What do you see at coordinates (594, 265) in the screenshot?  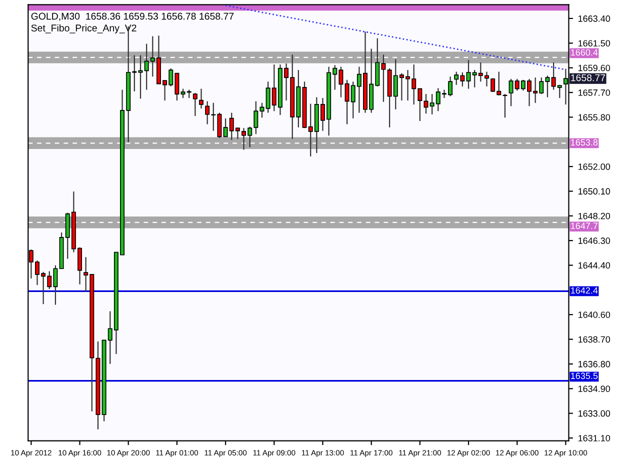 I see `y-tick-label: 1644.40` at bounding box center [594, 265].